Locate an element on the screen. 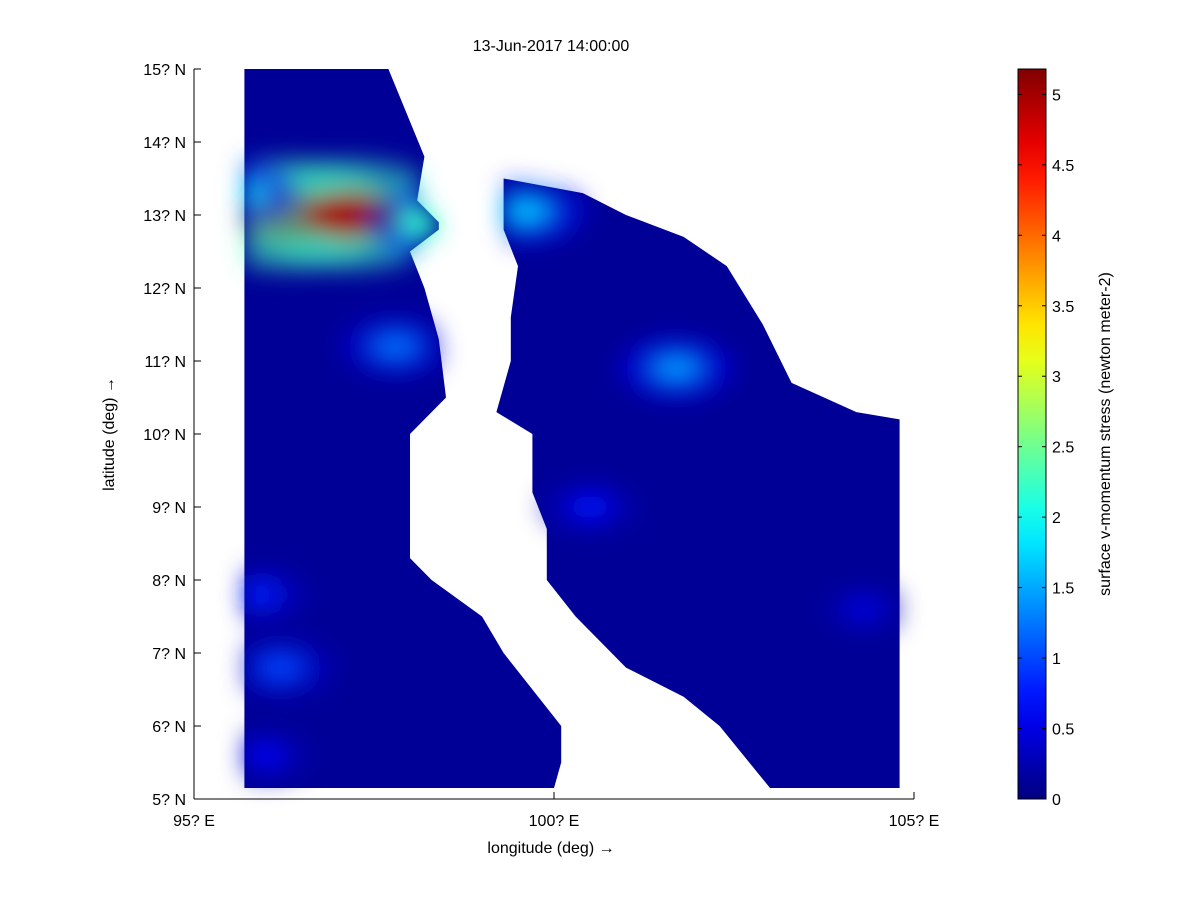  colorbar-tick-label: 3 is located at coordinates (1056, 377).